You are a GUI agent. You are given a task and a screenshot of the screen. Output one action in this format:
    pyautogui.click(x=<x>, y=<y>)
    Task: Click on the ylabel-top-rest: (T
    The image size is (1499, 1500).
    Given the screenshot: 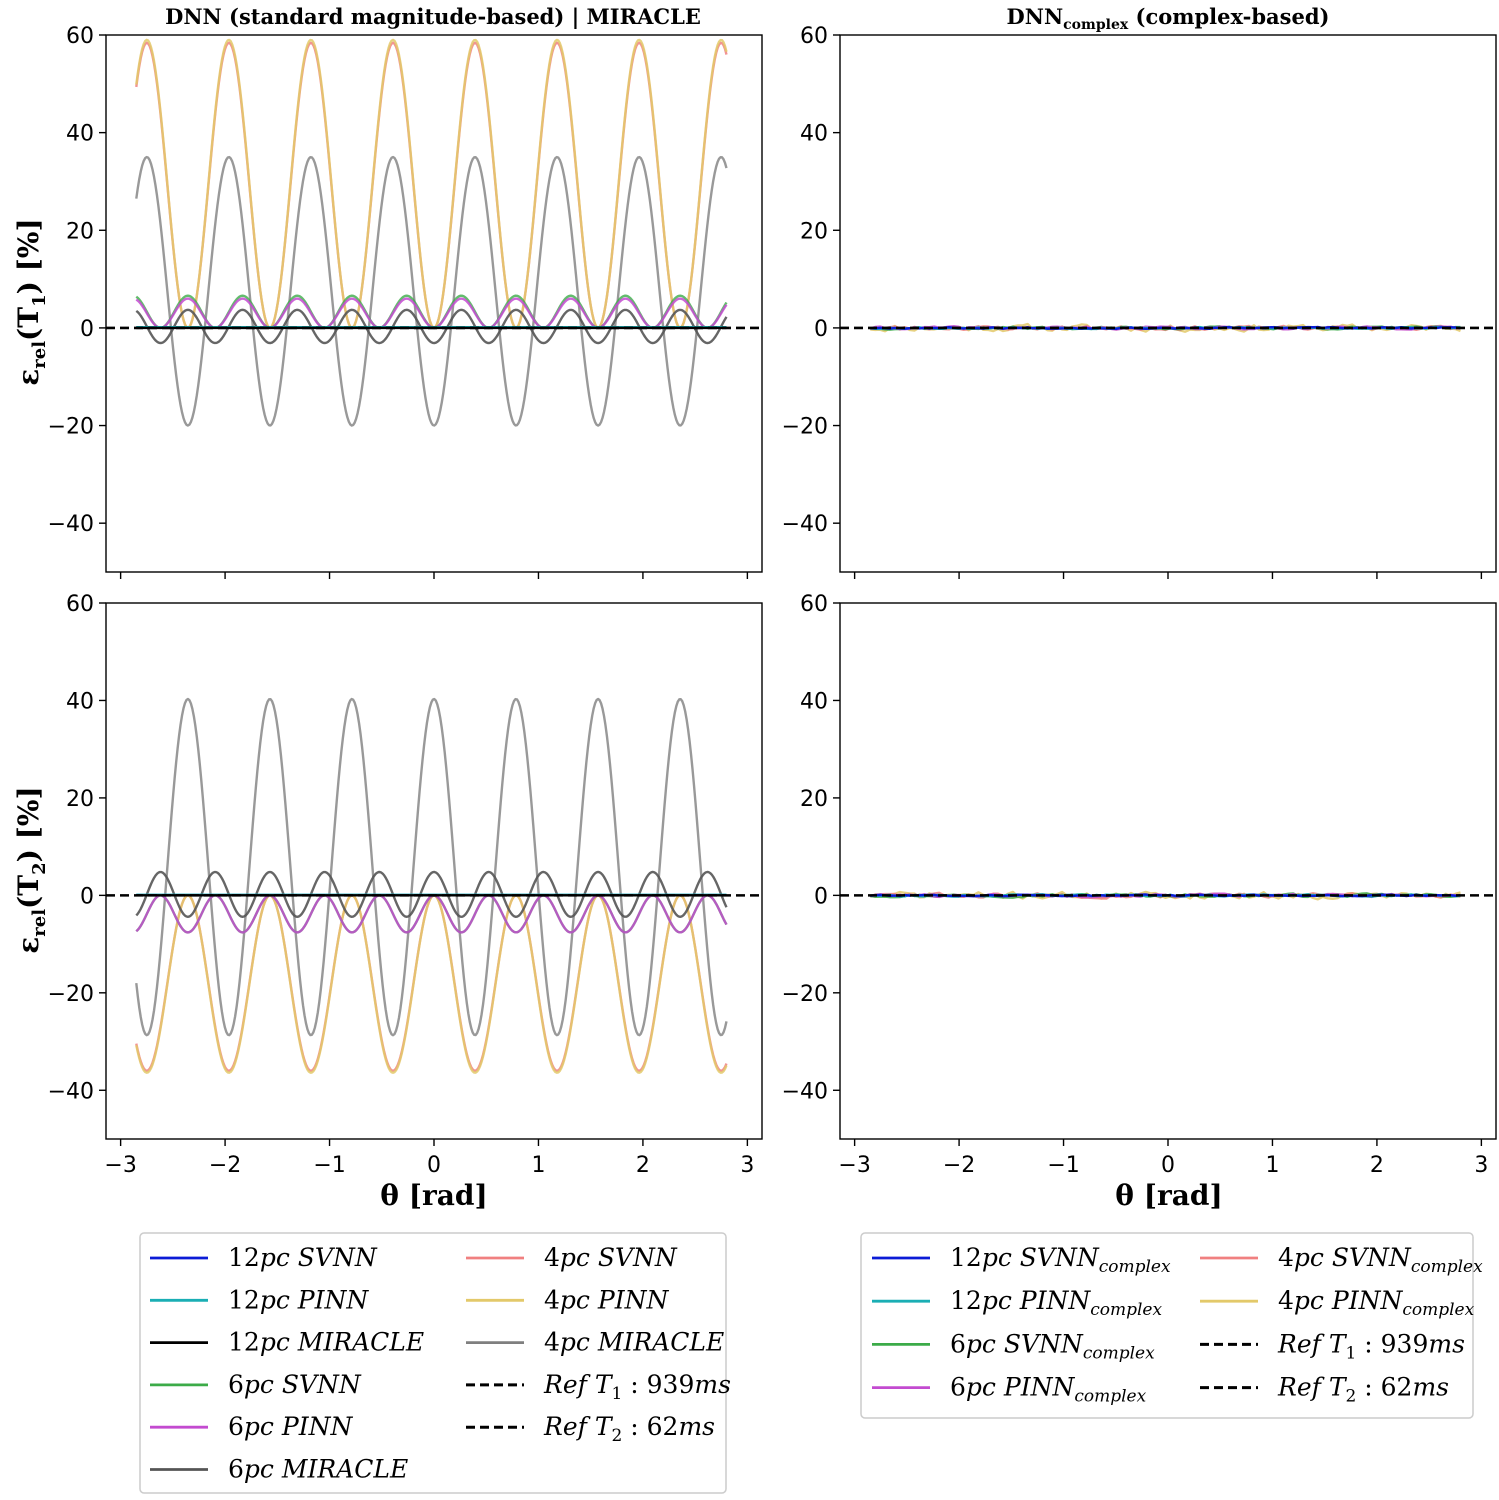 What is the action you would take?
    pyautogui.click(x=28, y=324)
    